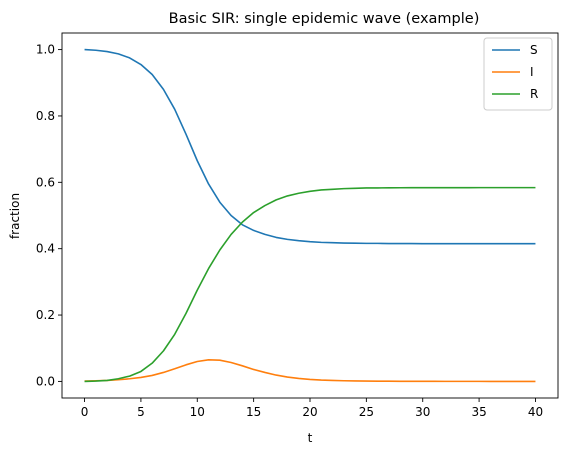 The image size is (567, 455). Describe the element at coordinates (45, 116) in the screenshot. I see `y-tick-label: 0.8` at that location.